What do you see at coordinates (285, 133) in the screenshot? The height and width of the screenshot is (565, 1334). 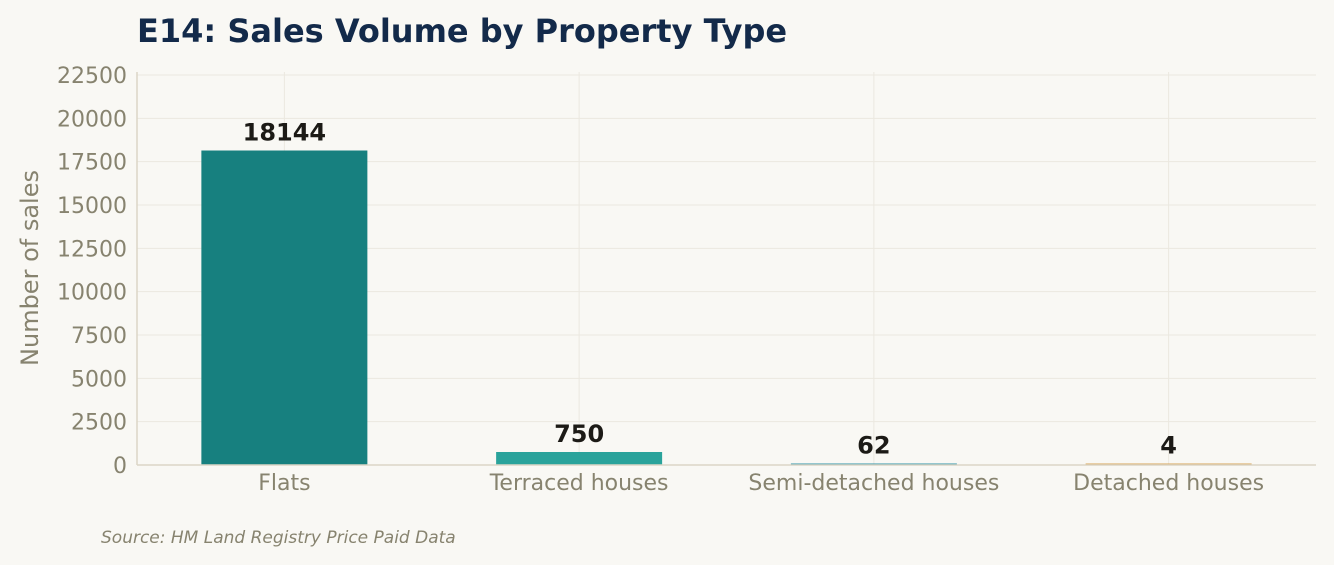 I see `data-label: 18144` at bounding box center [285, 133].